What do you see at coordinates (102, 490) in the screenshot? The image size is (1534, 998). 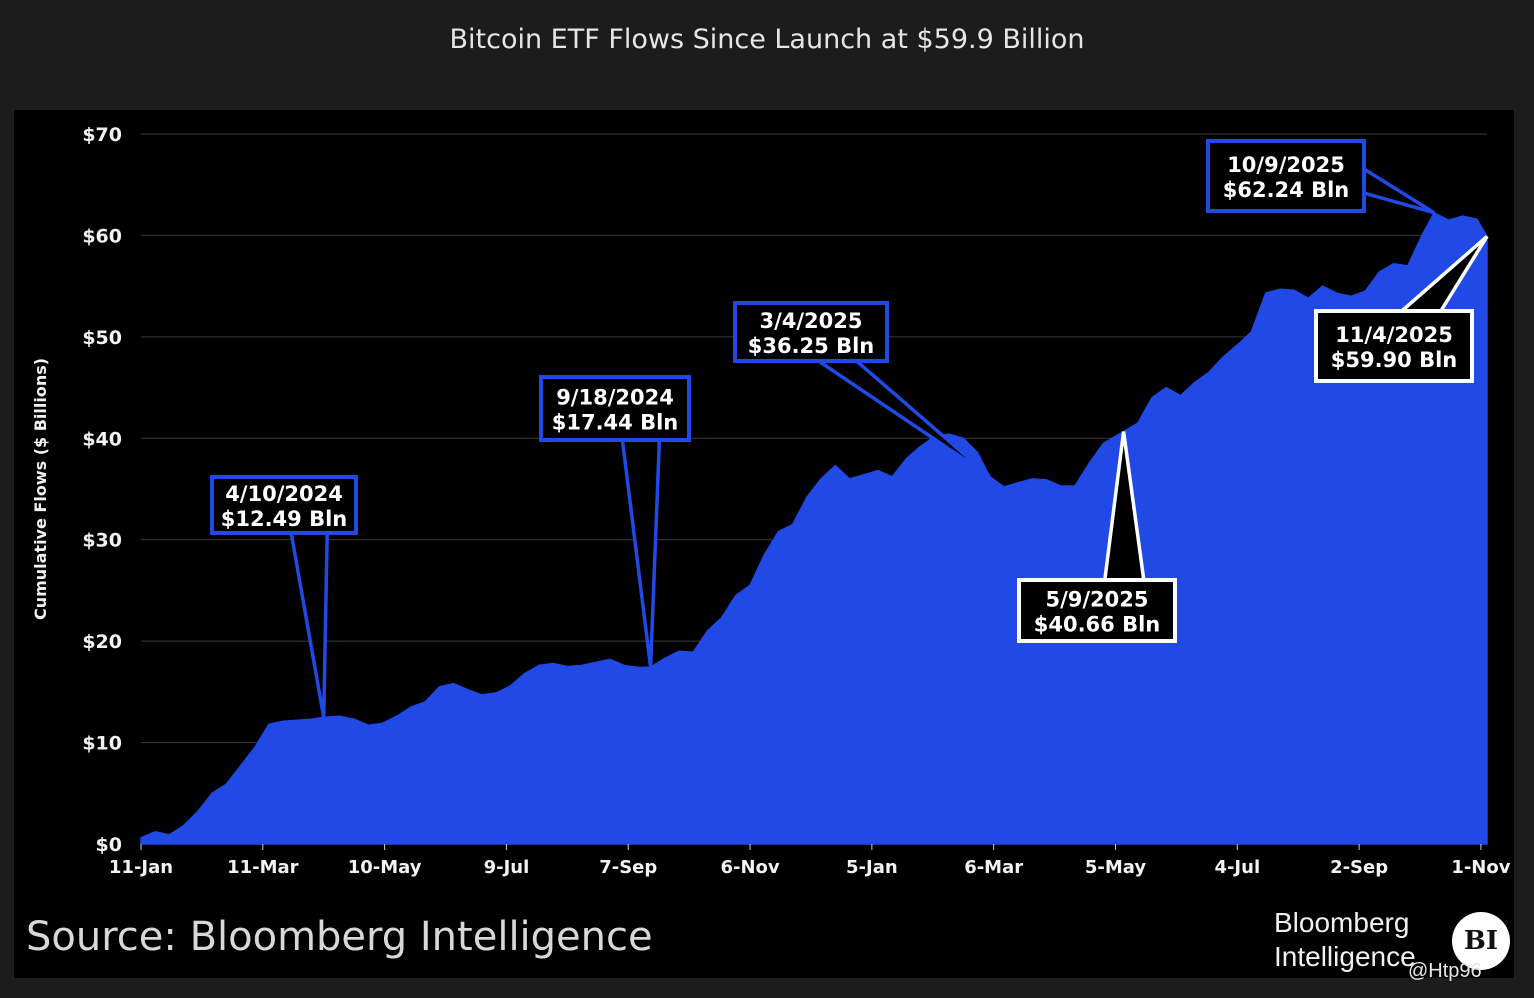 I see `y-axis-ticks: $0 $10 $20 $30 $40 $50 $60 $70` at bounding box center [102, 490].